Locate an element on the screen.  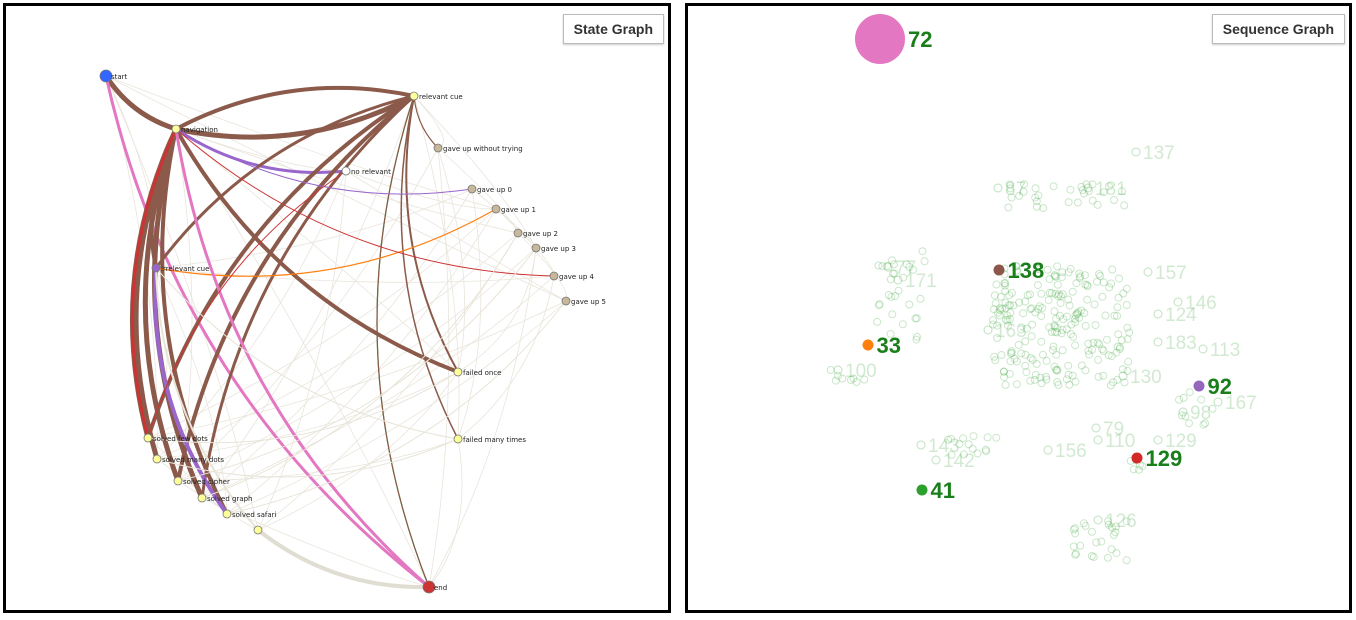
node-solved_other-marker is located at coordinates (258, 530).